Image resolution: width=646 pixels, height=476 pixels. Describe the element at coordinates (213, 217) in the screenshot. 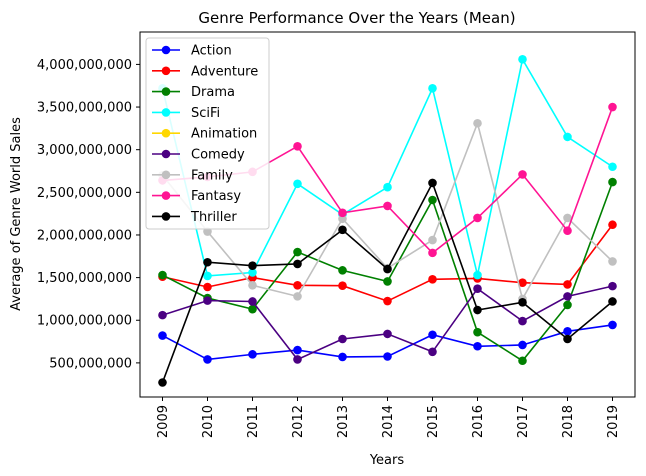

I see `legend-label: Thriller` at that location.